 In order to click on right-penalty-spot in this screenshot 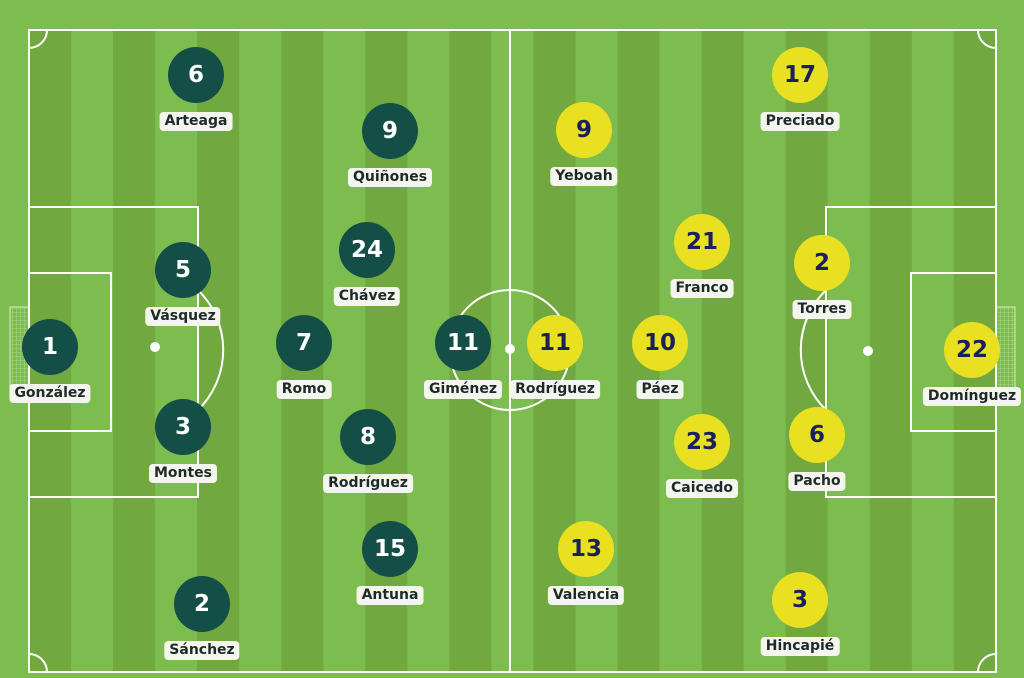, I will do `click(868, 351)`.